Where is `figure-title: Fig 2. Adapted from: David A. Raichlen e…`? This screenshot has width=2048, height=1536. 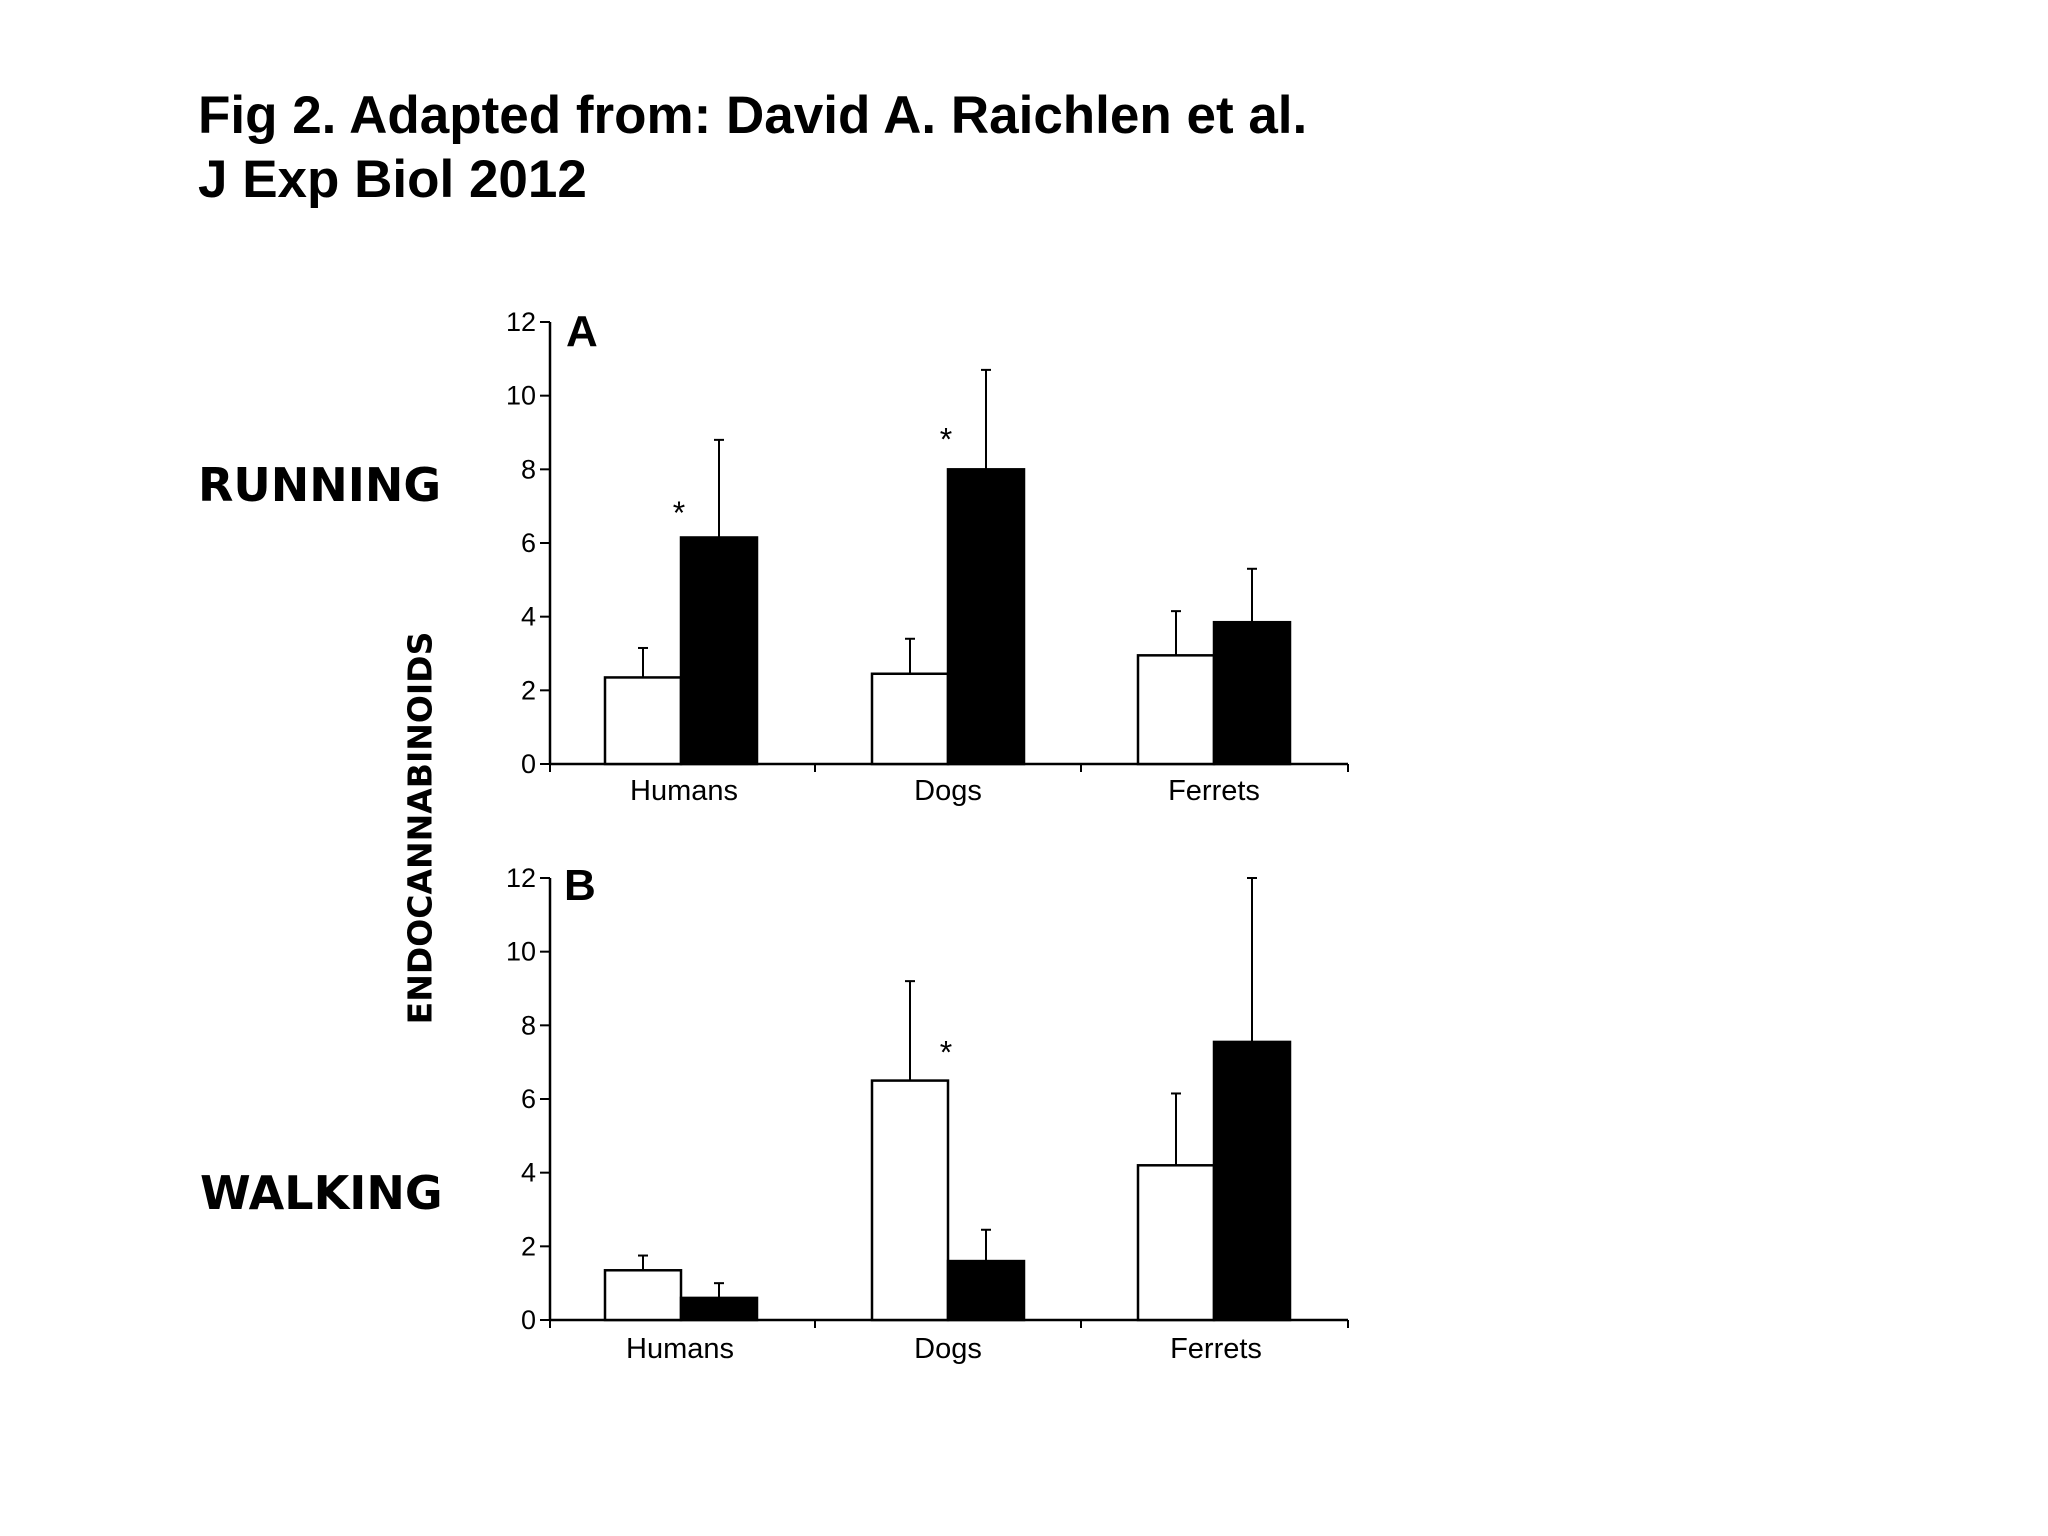 figure-title: Fig 2. Adapted from: David A. Raichlen e… is located at coordinates (752, 148).